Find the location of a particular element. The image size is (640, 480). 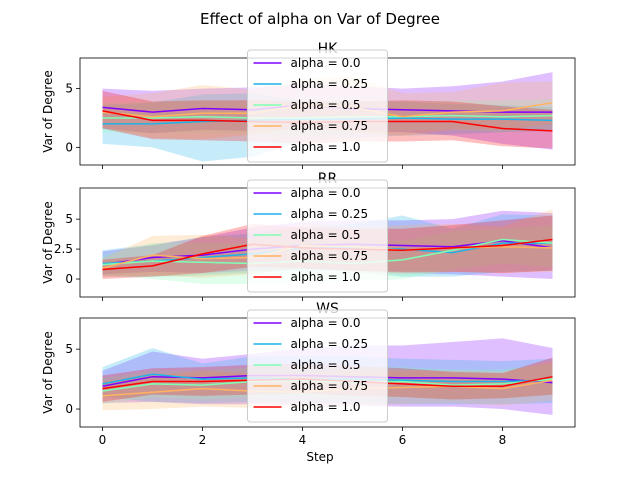

x-tick-label: 2 is located at coordinates (203, 440).